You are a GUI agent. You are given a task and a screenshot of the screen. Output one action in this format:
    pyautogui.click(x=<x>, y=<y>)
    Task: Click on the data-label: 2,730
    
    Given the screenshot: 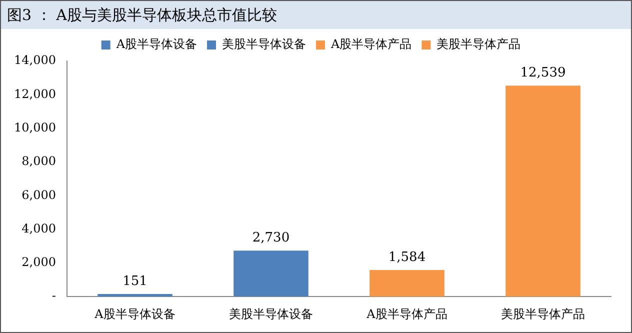 What is the action you would take?
    pyautogui.click(x=271, y=238)
    